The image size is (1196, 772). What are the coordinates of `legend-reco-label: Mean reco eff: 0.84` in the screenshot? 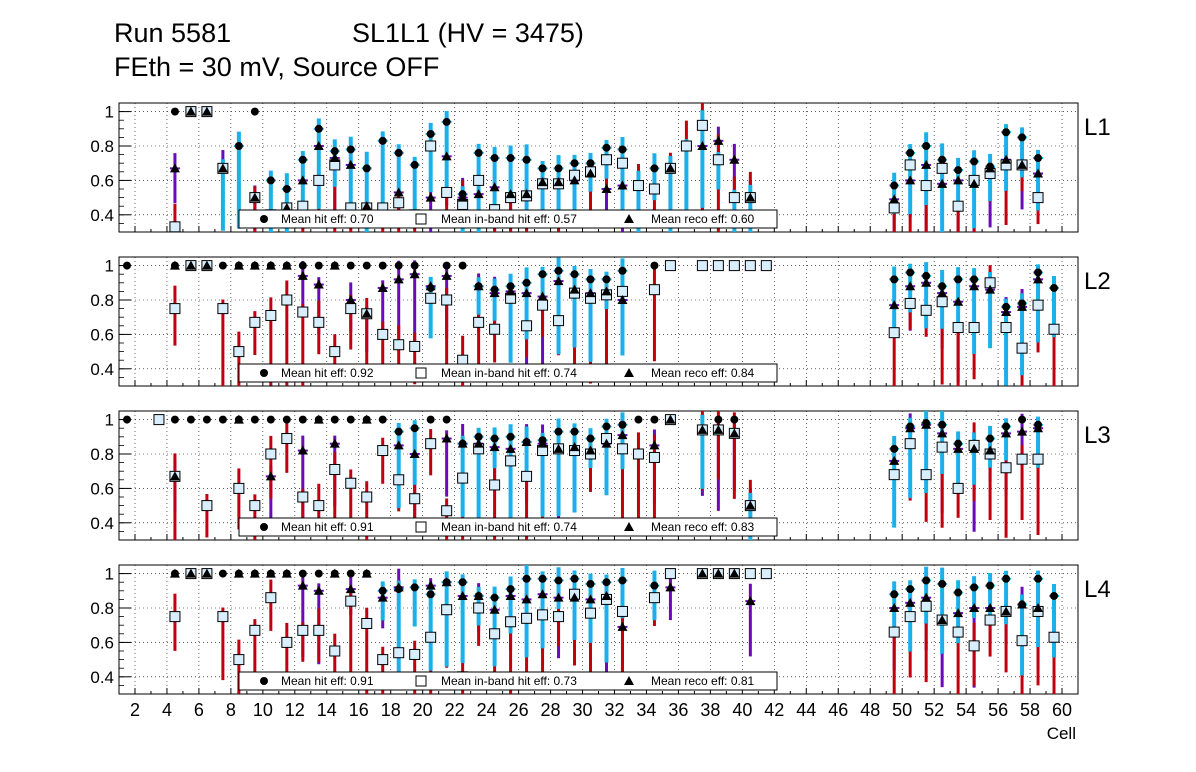 It's located at (703, 373).